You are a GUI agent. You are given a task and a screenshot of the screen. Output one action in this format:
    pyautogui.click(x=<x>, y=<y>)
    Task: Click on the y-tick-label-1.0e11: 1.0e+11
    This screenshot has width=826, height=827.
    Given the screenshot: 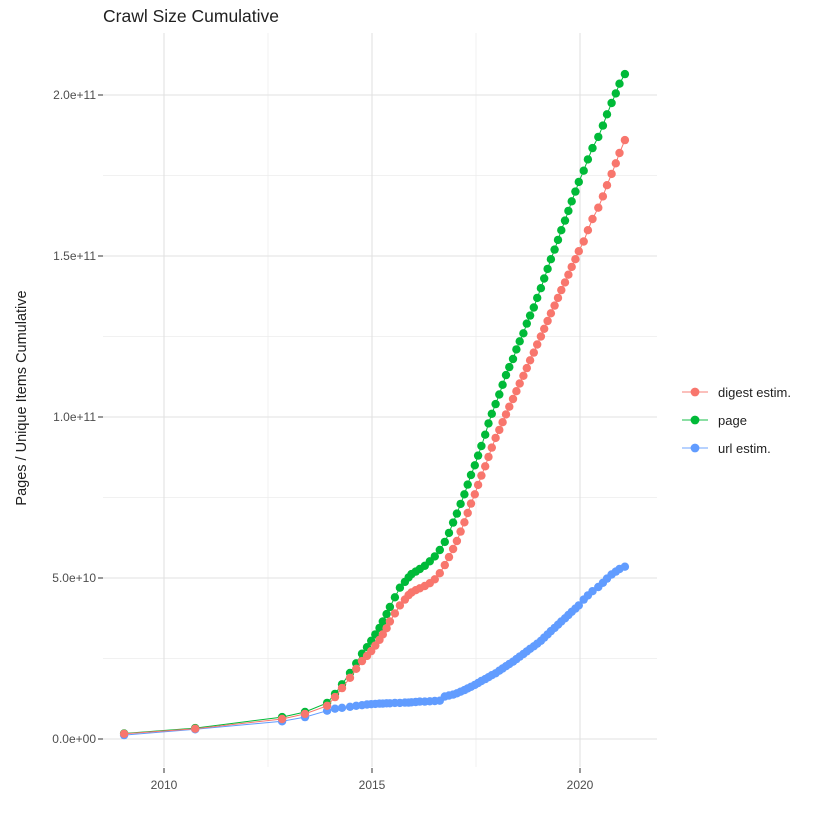 What is the action you would take?
    pyautogui.click(x=74, y=417)
    